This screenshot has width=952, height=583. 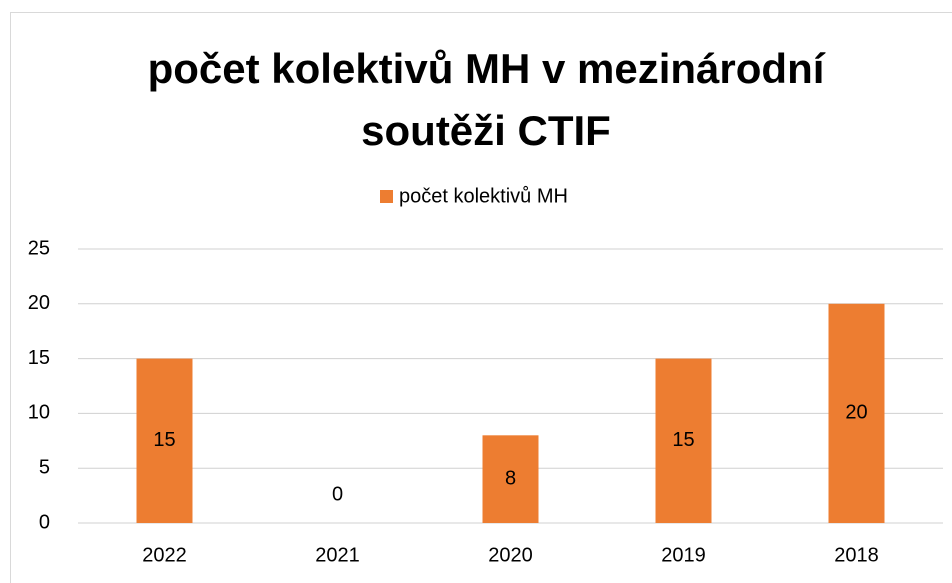 I want to click on data-label: 20, so click(x=856, y=413).